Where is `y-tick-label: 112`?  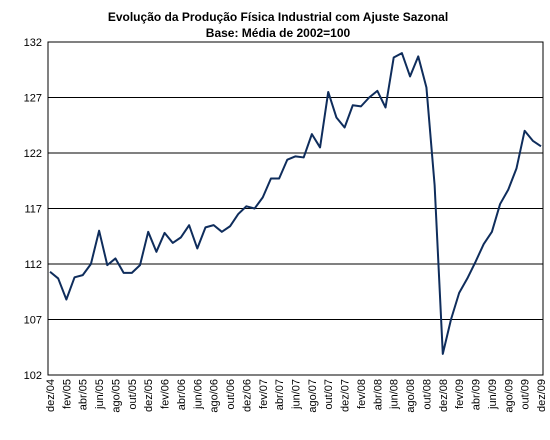
y-tick-label: 112 is located at coordinates (33, 265).